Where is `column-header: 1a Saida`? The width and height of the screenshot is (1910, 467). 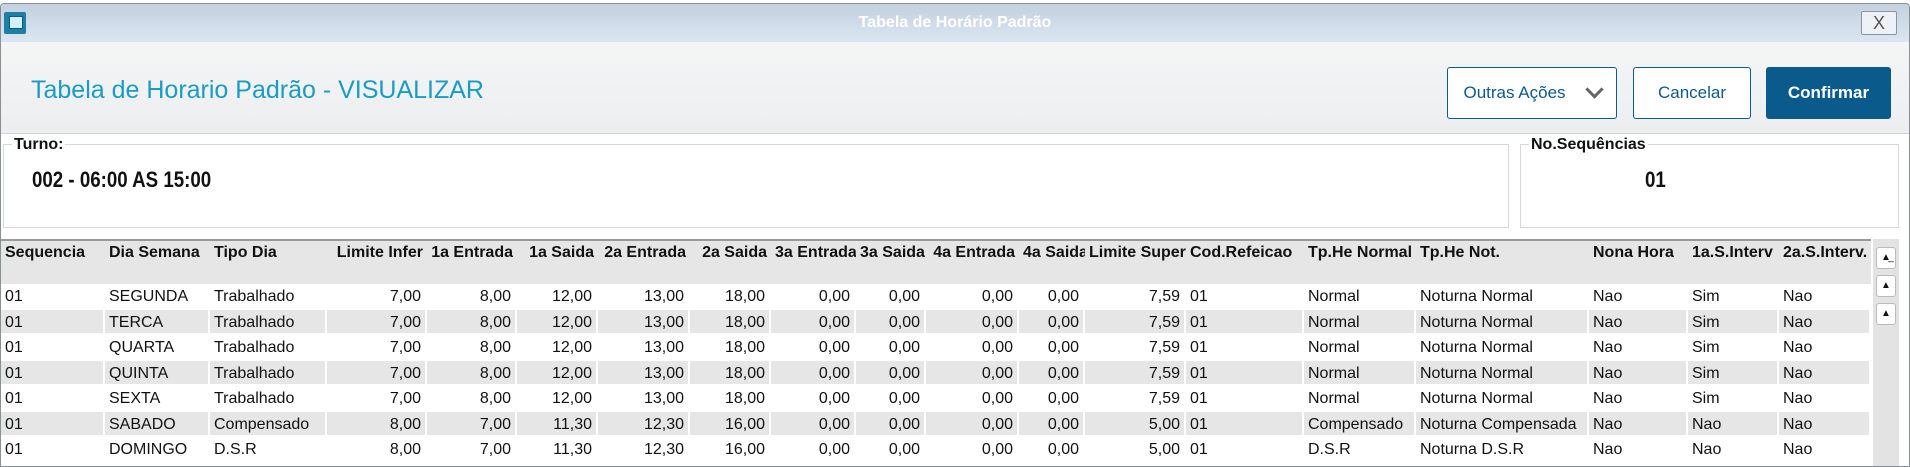
column-header: 1a Saida is located at coordinates (561, 252).